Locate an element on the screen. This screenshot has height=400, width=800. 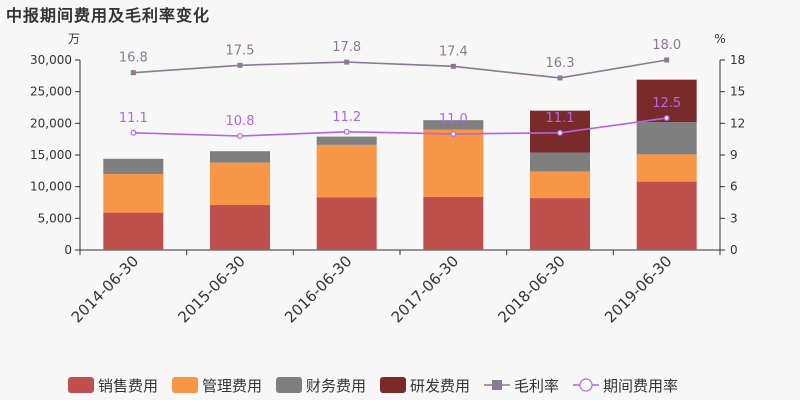
x-tick-label: 2016-06-30 is located at coordinates (318, 289).